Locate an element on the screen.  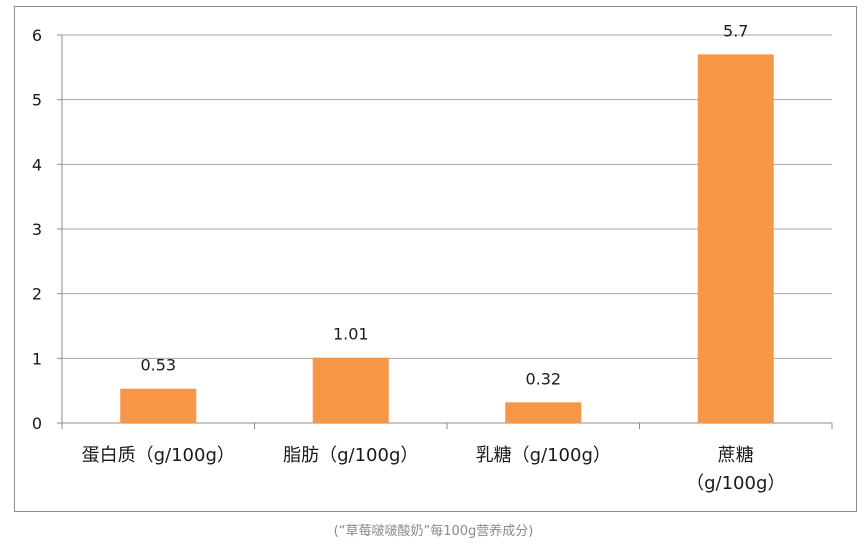
y-tick-label: 2 is located at coordinates (37, 294).